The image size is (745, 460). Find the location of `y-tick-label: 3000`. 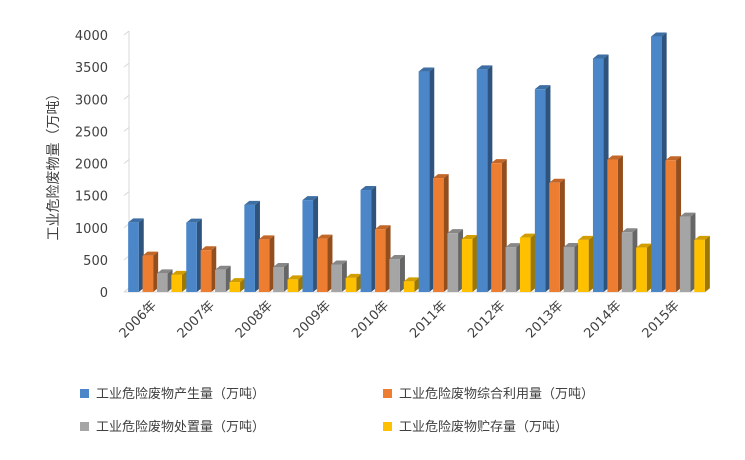

y-tick-label: 3000 is located at coordinates (91, 100).